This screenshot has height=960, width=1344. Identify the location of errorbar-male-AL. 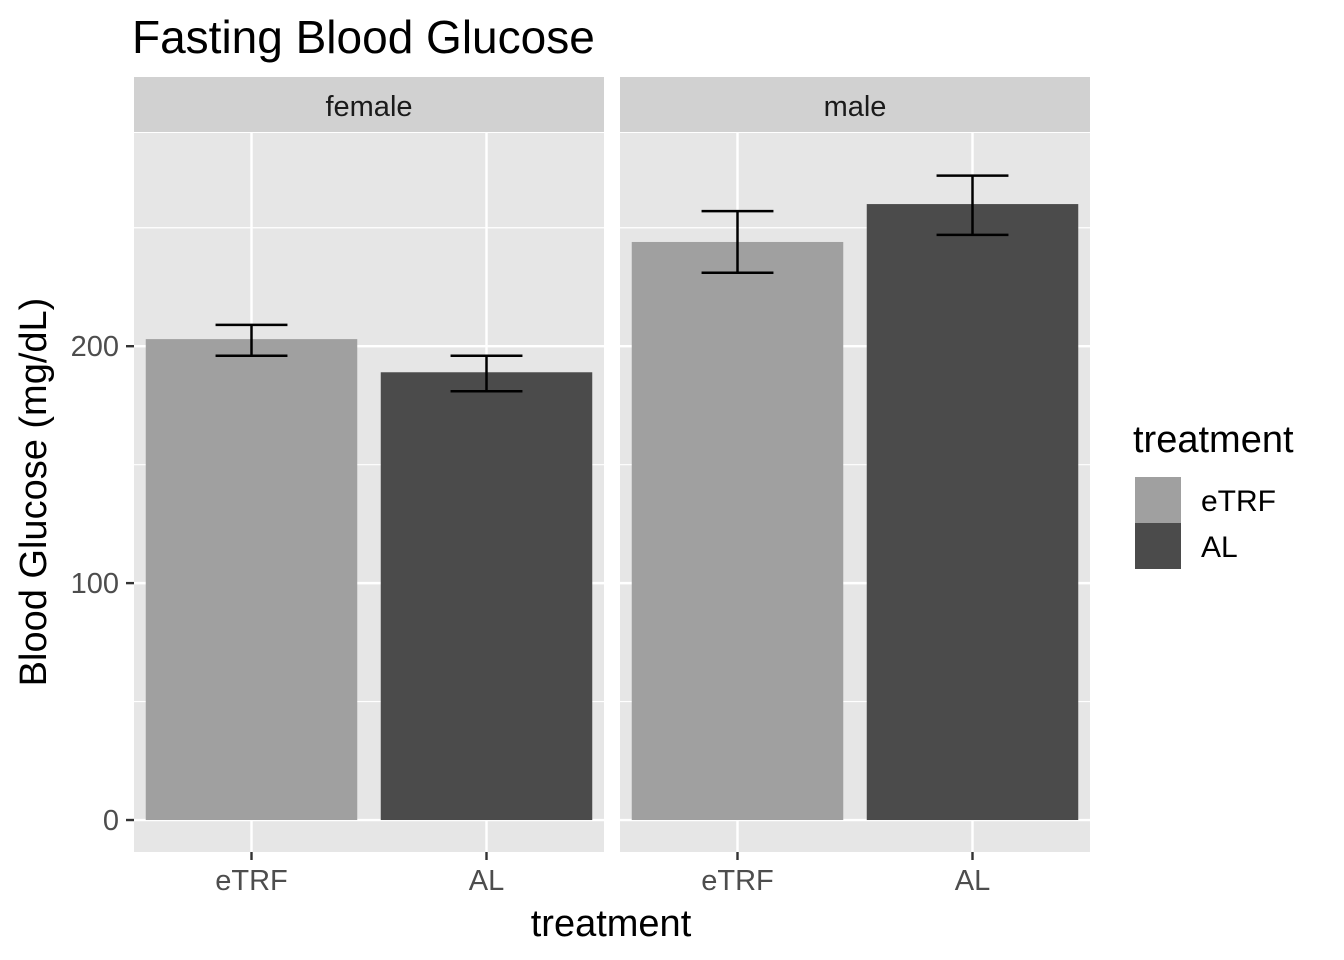
(972, 205).